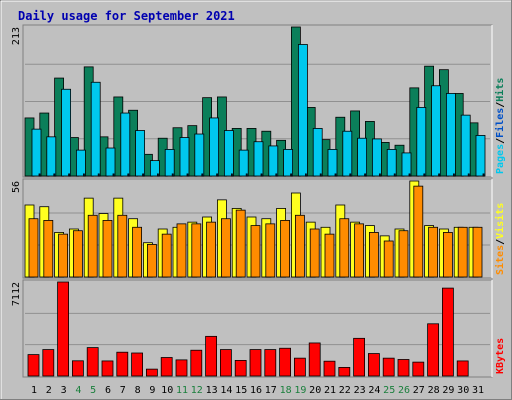  What do you see at coordinates (389, 390) in the screenshot?
I see `x-tick-label: 25` at bounding box center [389, 390].